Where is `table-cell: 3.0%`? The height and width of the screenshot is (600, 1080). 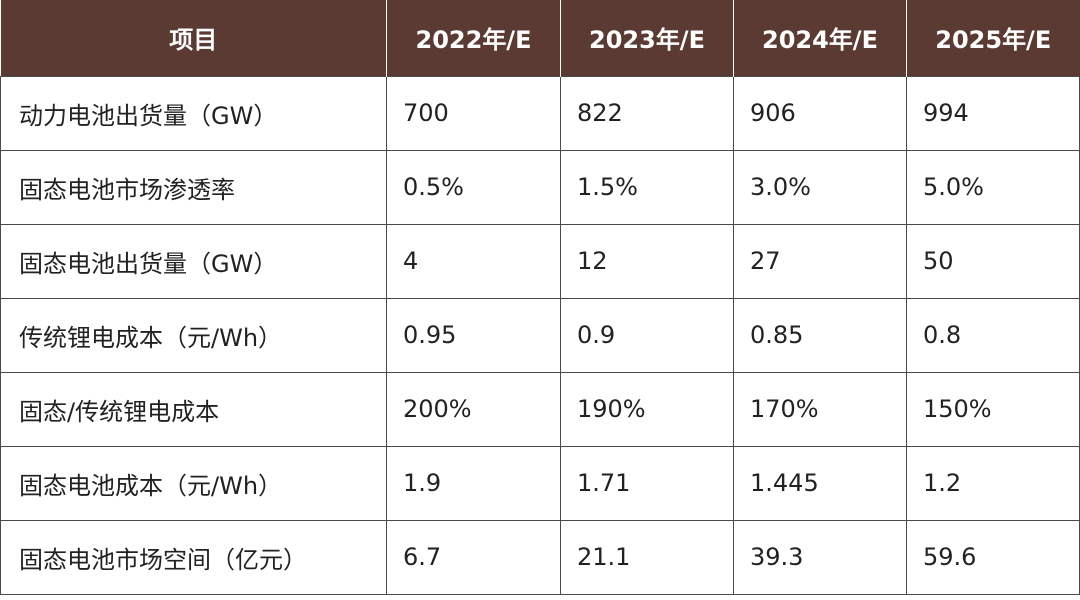 table-cell: 3.0% is located at coordinates (820, 187).